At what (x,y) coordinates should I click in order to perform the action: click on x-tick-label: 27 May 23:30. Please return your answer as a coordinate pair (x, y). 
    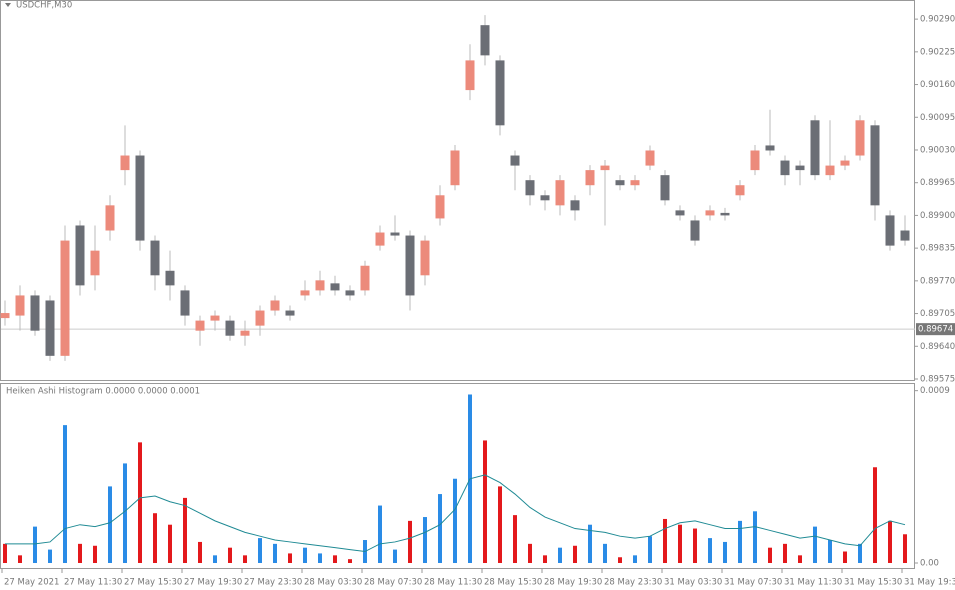
    Looking at the image, I should click on (273, 583).